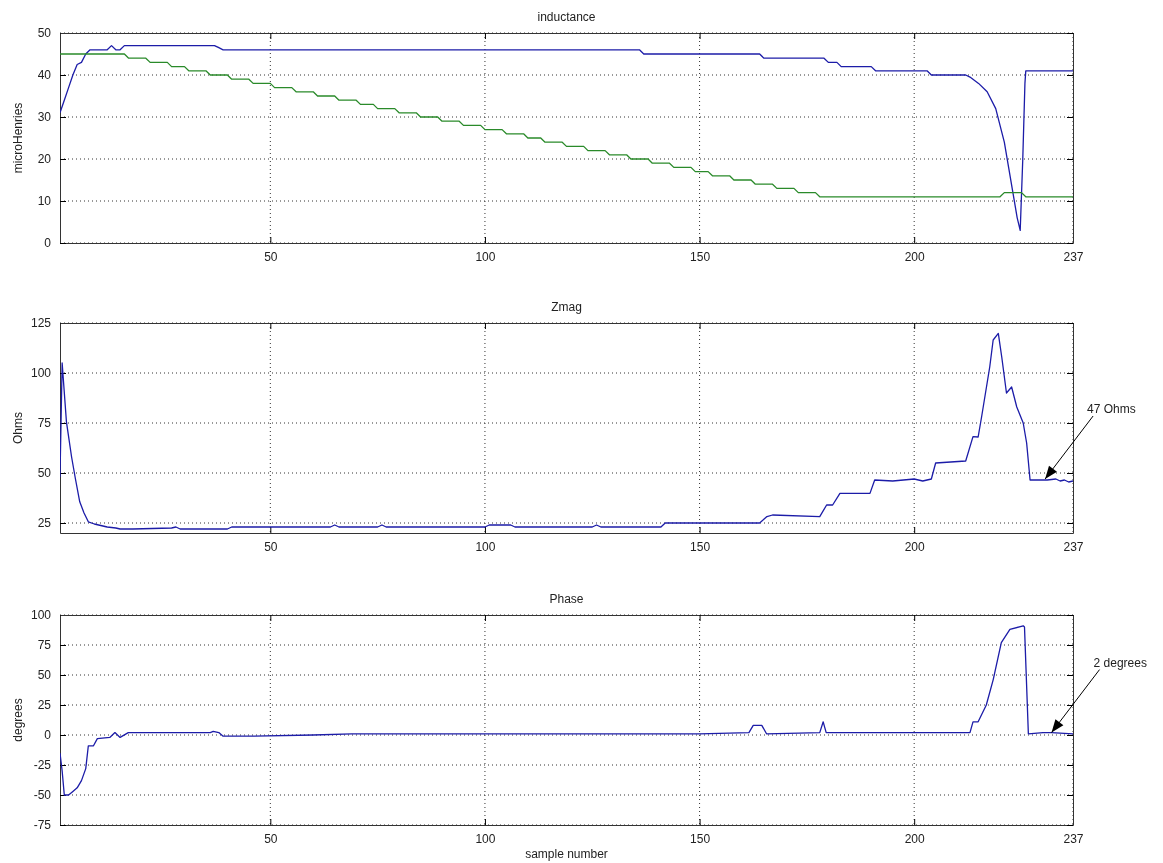 The width and height of the screenshot is (1163, 863). What do you see at coordinates (44, 117) in the screenshot?
I see `y-tick-label: 30` at bounding box center [44, 117].